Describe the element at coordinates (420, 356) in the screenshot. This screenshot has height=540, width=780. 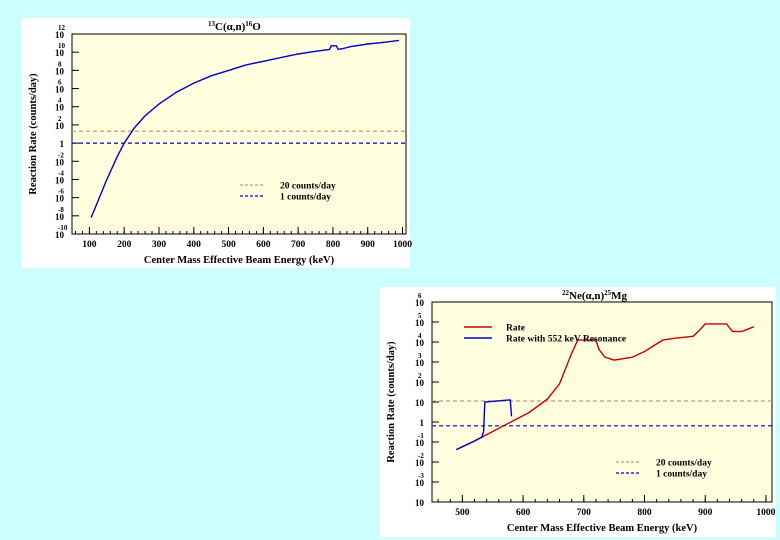
I see `y-tick-exponent: 3` at that location.